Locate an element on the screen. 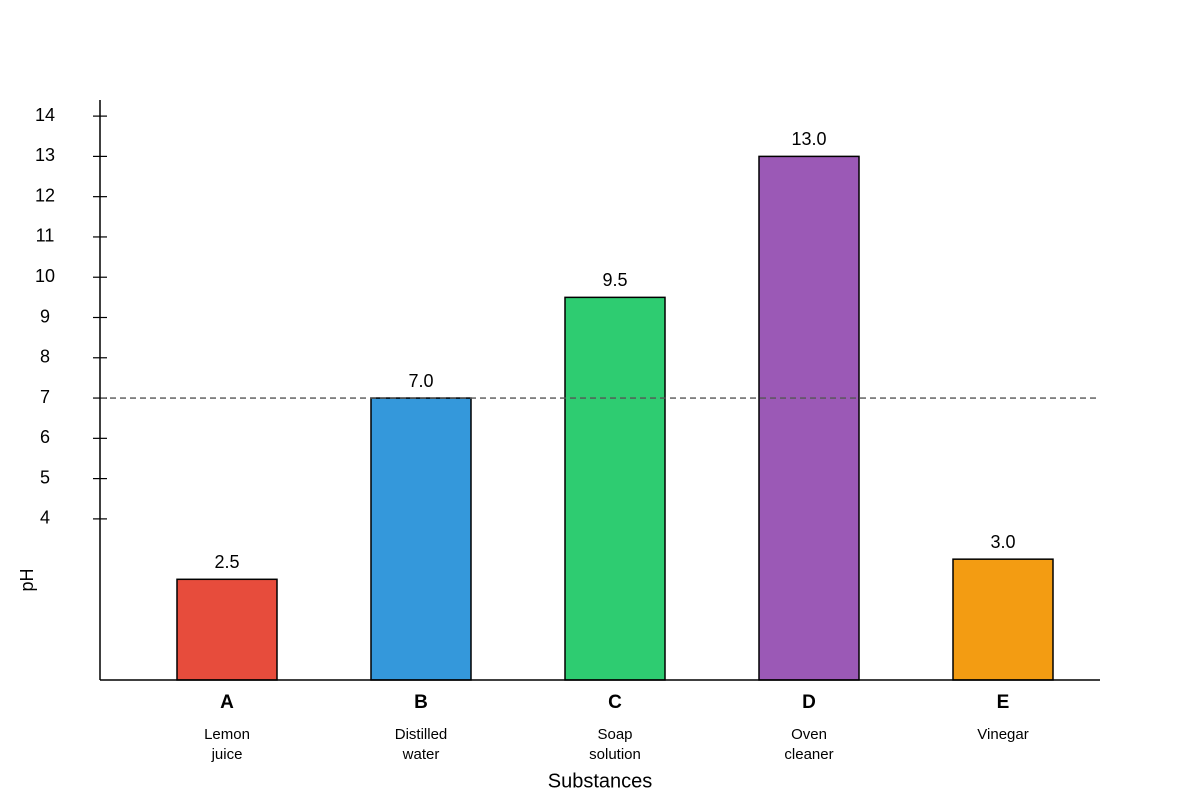 The image size is (1200, 800). x-axis-label: Substances is located at coordinates (600, 781).